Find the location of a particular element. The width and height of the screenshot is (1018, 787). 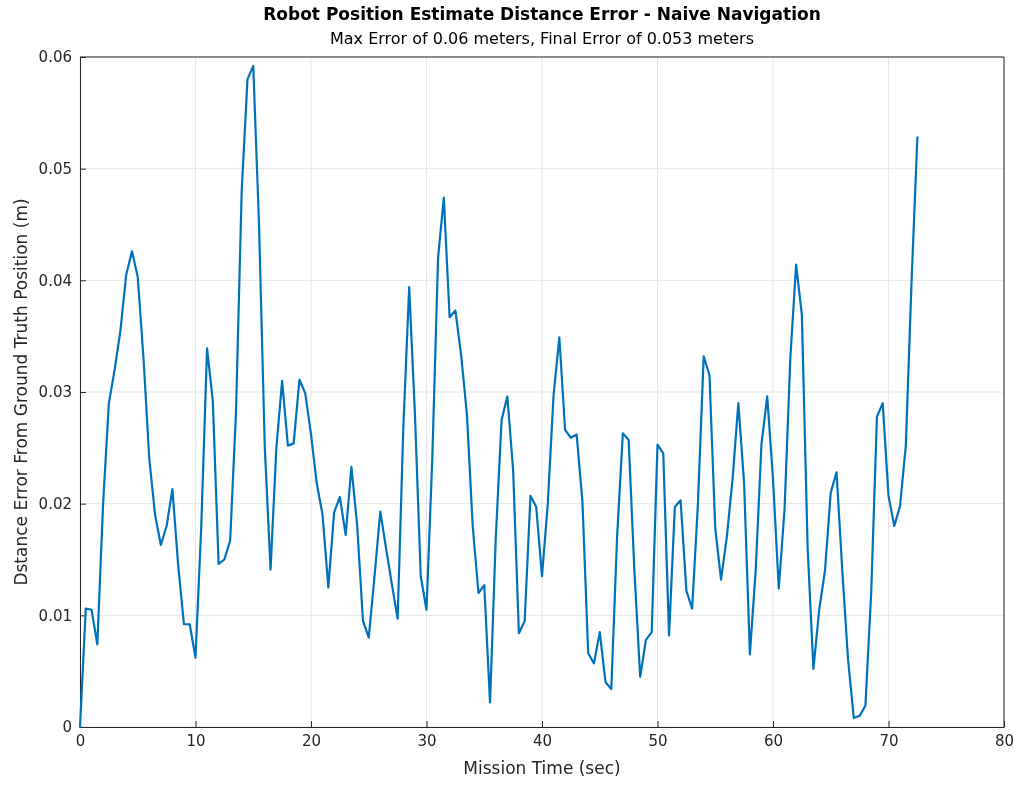

x-tick-label: 20 is located at coordinates (311, 740).